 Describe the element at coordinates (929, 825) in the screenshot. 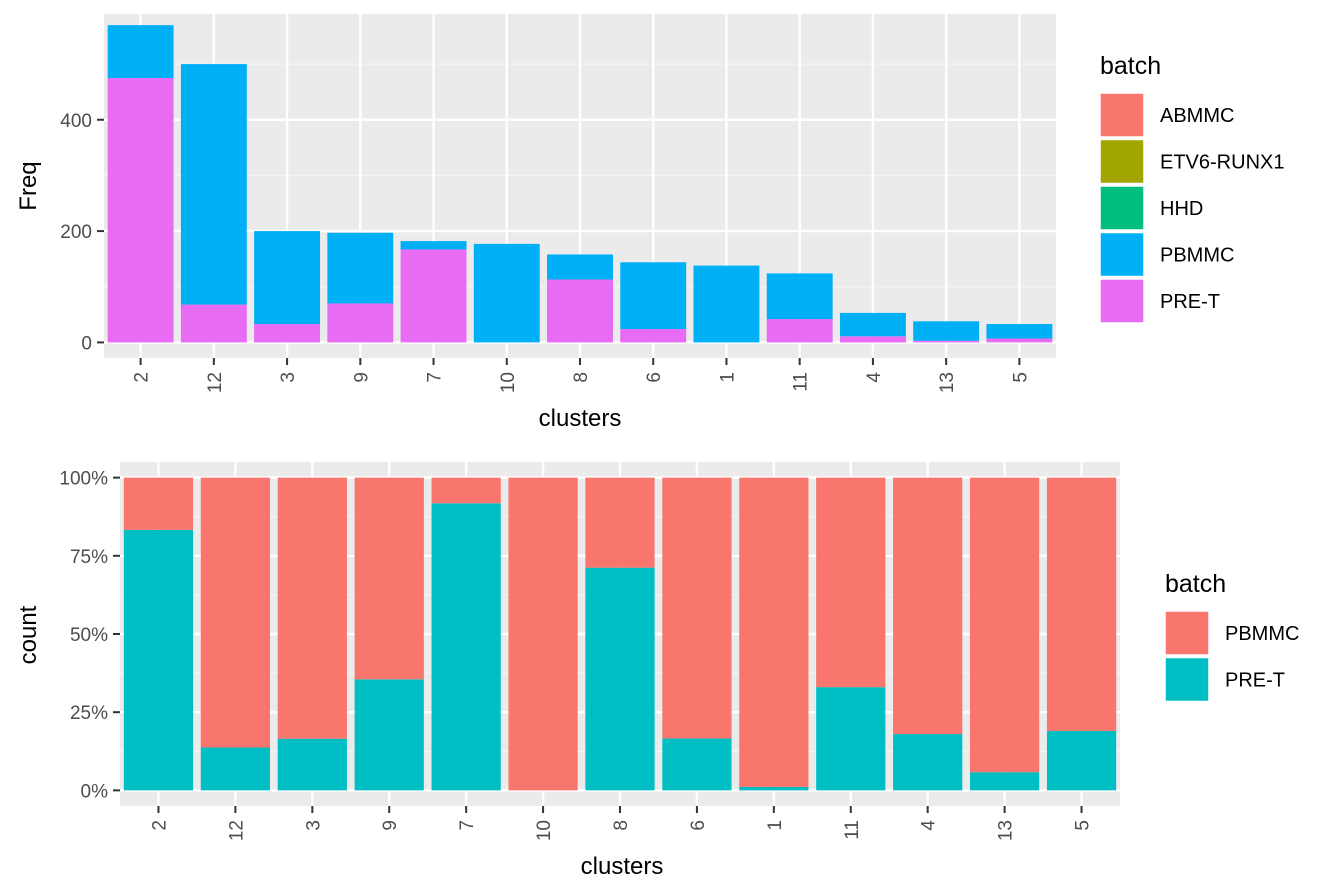

I see `bottom-x-tick-label: 4` at that location.